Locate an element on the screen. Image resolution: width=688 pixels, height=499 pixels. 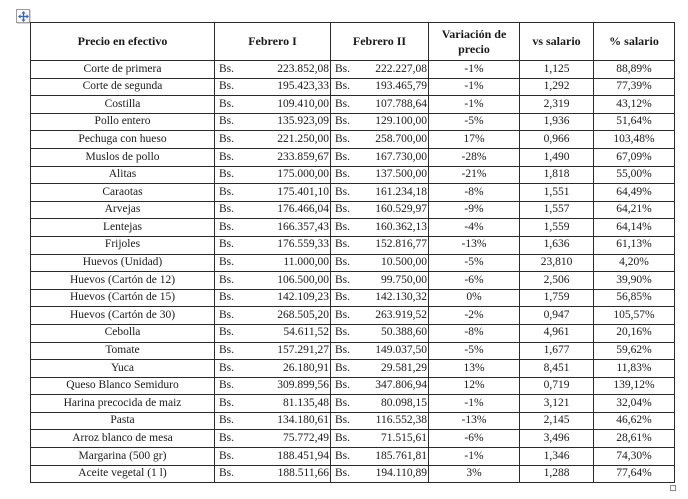
item-name-cell: Arvejas is located at coordinates (122, 210).